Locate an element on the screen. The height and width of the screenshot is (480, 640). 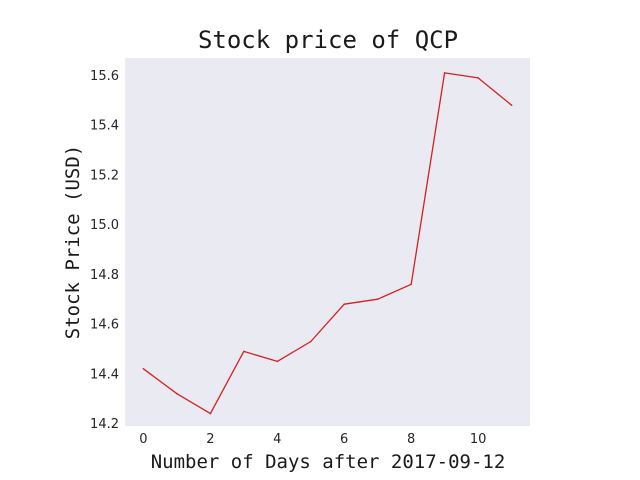
x-tick-label: 10 is located at coordinates (478, 439).